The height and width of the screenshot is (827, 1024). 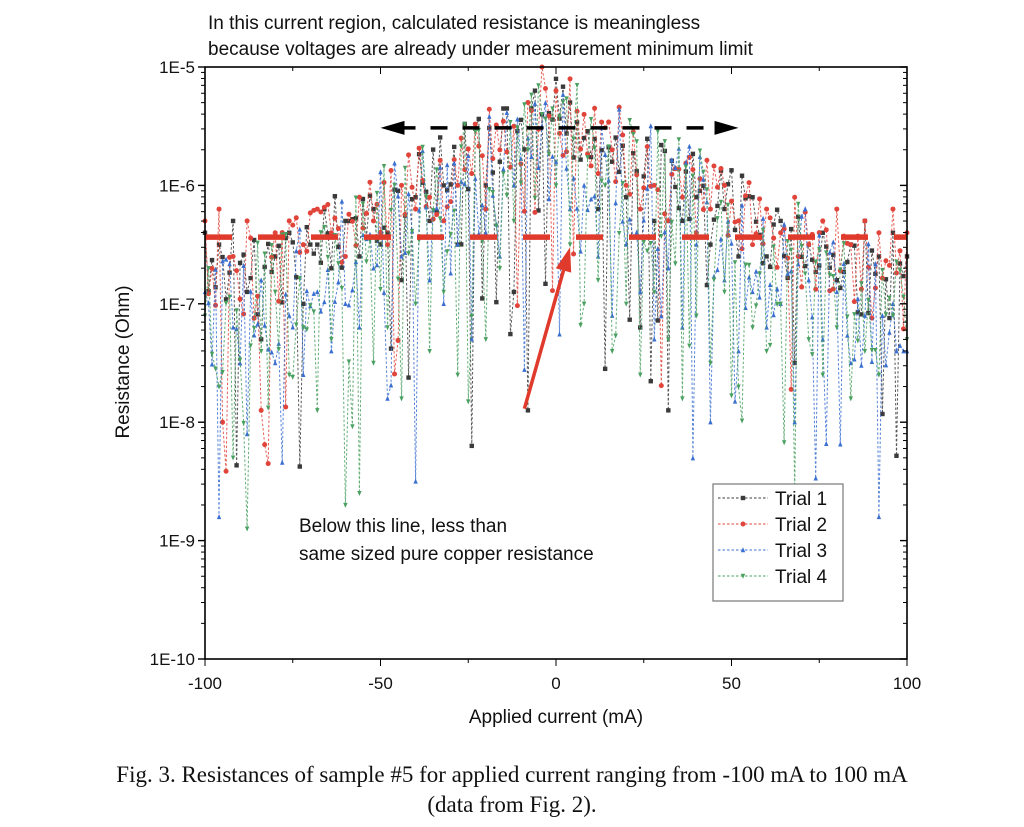 What do you see at coordinates (446, 554) in the screenshot?
I see `copper-annotation-line-2: same sized pure copper resistance` at bounding box center [446, 554].